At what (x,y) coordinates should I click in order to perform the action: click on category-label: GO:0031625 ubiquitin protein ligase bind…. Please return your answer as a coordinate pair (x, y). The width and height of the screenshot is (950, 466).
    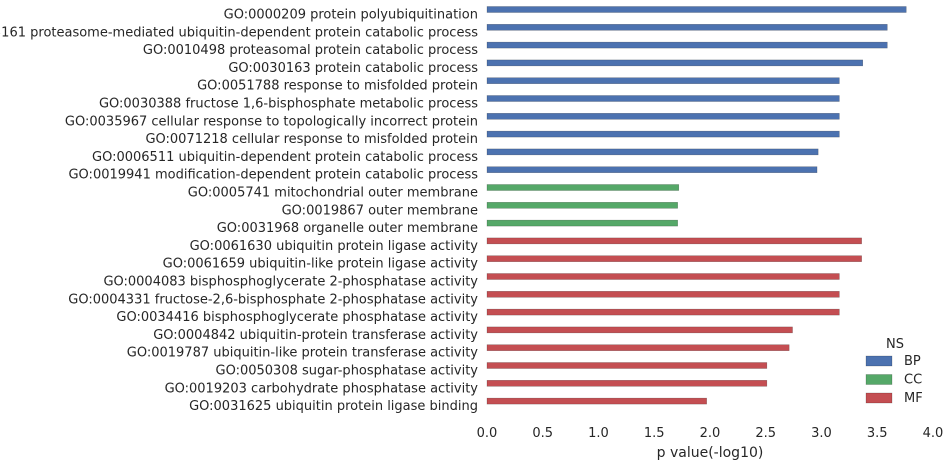
    Looking at the image, I should click on (333, 406).